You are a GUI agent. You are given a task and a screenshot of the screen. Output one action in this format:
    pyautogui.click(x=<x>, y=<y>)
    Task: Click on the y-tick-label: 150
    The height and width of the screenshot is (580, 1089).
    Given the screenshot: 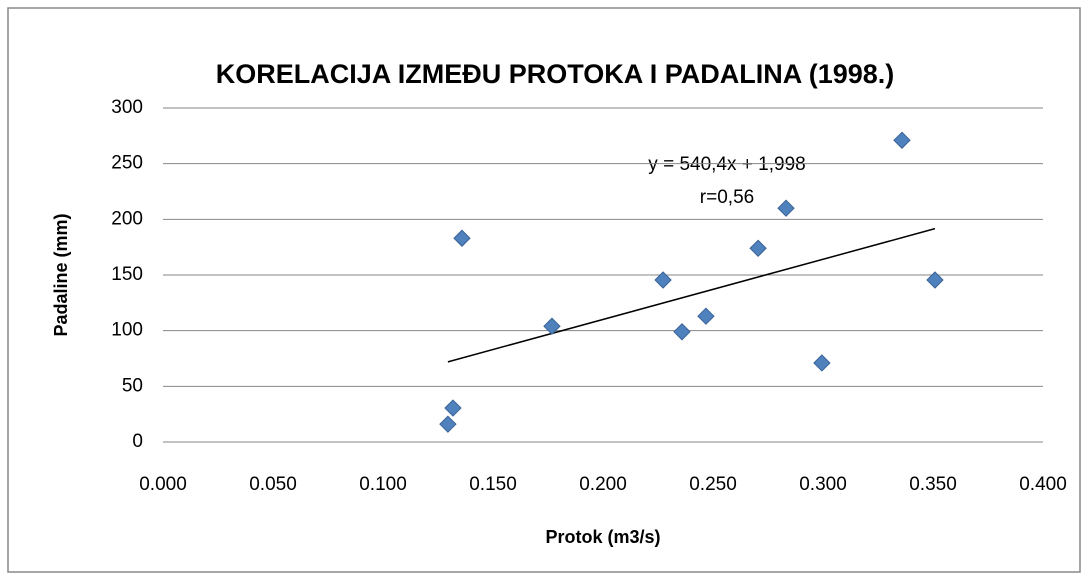 What is the action you would take?
    pyautogui.click(x=127, y=274)
    